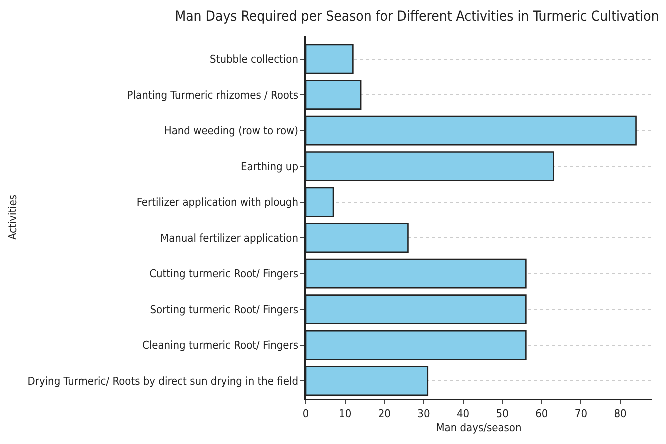 The image size is (666, 444). Describe the element at coordinates (220, 345) in the screenshot. I see `y-tick-label: Cleaning turmeric Root/ Fingers` at that location.